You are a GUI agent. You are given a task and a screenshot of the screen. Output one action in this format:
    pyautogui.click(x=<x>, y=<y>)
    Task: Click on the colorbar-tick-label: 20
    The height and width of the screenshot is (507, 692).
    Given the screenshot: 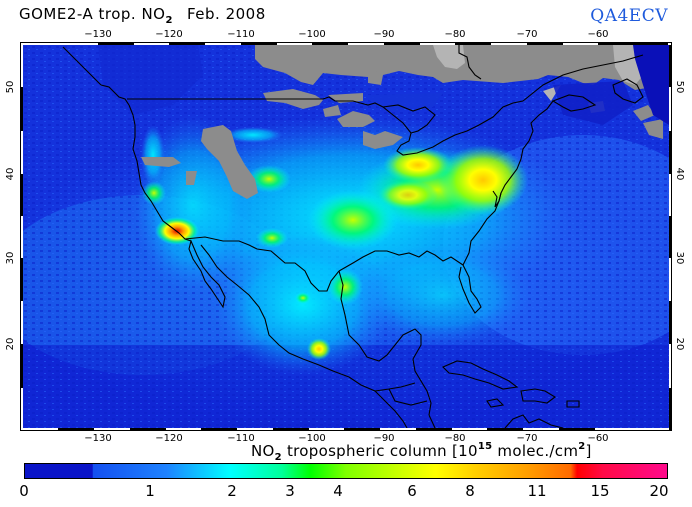 What is the action you would take?
    pyautogui.click(x=659, y=491)
    